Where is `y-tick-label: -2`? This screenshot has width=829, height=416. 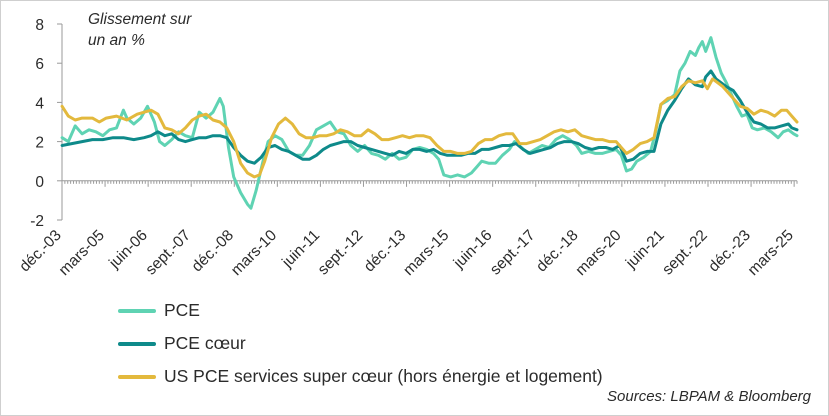
y-tick-label: -2 is located at coordinates (37, 221).